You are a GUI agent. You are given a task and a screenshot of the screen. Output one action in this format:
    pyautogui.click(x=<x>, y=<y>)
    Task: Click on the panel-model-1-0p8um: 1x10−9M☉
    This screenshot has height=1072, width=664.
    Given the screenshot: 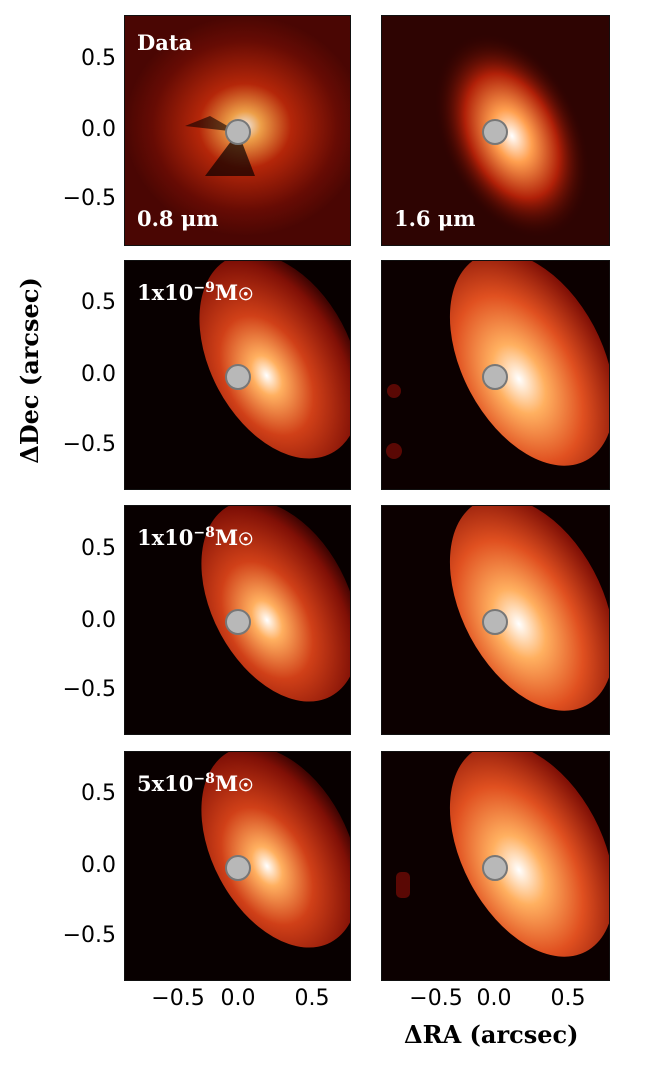 What is the action you would take?
    pyautogui.click(x=237, y=375)
    